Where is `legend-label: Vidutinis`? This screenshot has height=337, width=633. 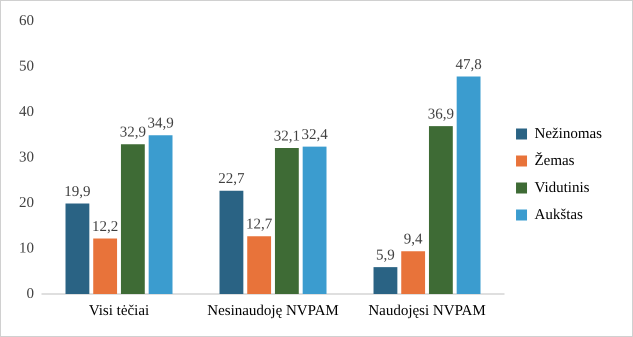 legend-label: Vidutinis is located at coordinates (562, 188).